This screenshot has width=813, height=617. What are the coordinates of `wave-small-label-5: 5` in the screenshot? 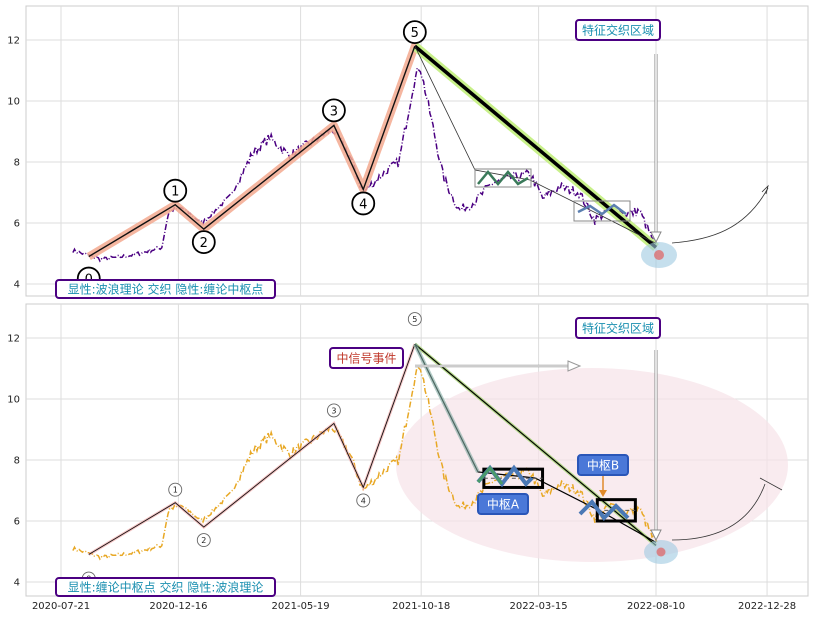 It's located at (414, 319).